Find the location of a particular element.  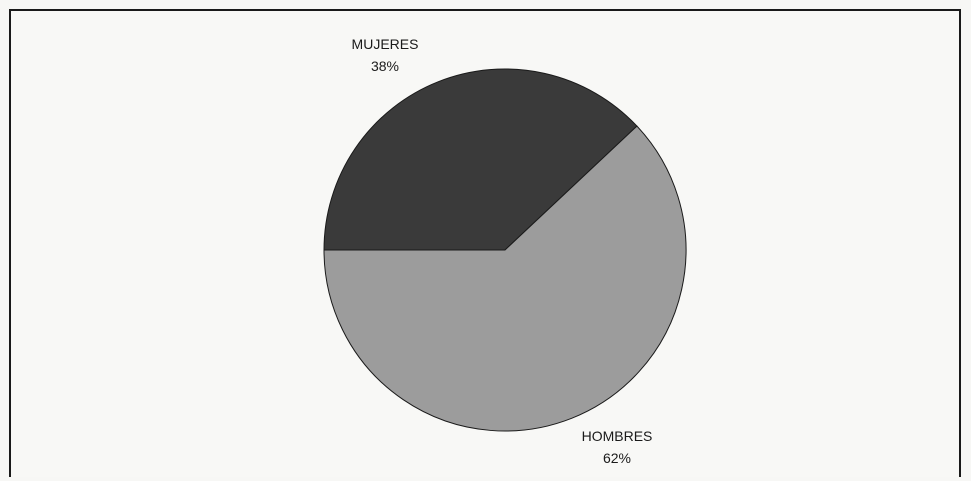

slice-value-mujeres: 38% is located at coordinates (385, 66).